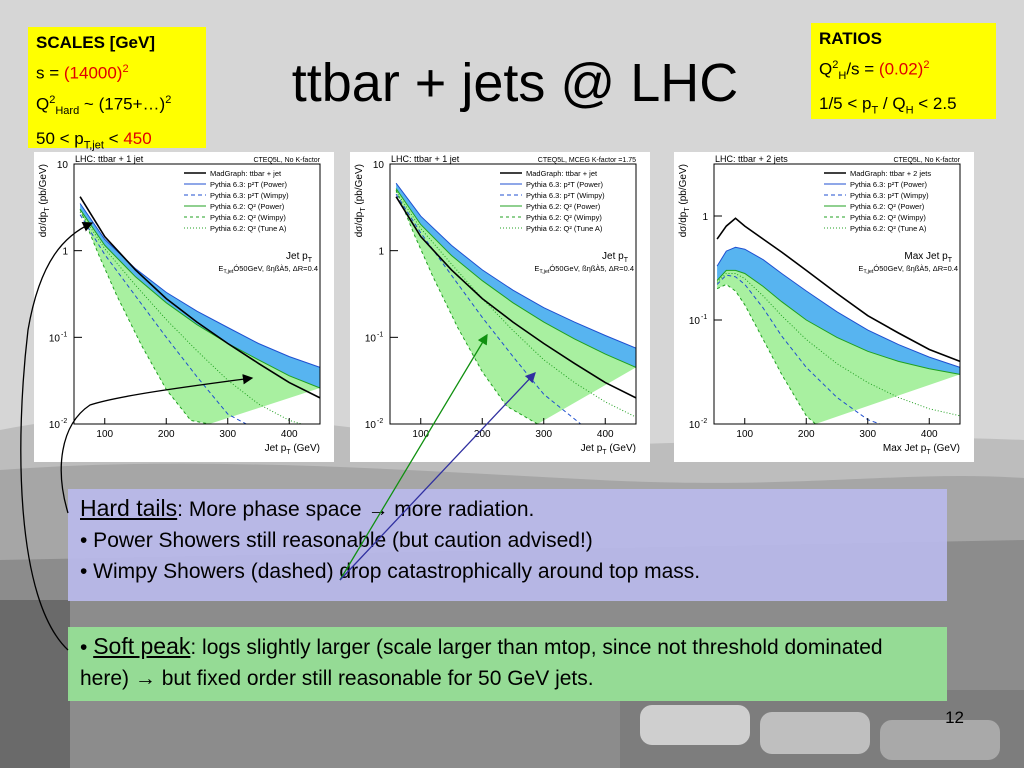 Image resolution: width=1024 pixels, height=768 pixels. Describe the element at coordinates (381, 252) in the screenshot. I see `y-tick-label: 1` at that location.